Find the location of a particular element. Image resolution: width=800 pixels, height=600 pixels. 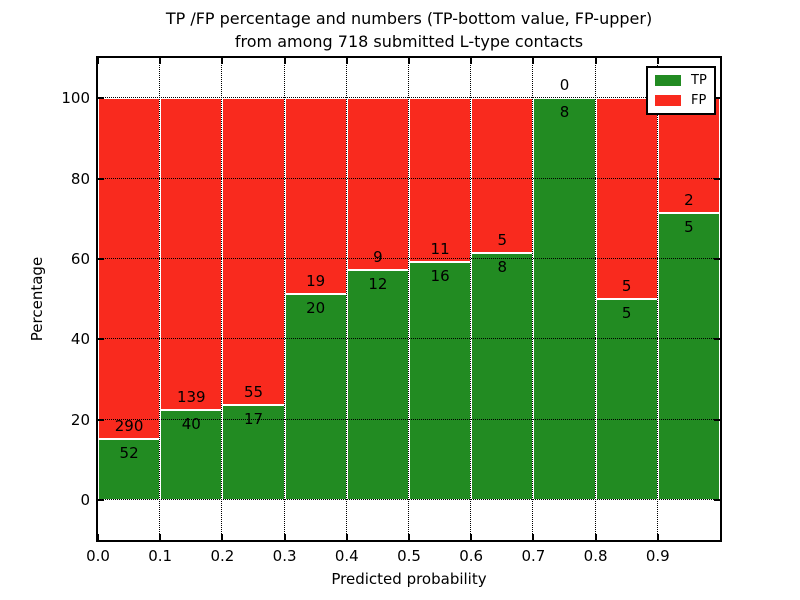

legend: TP FP is located at coordinates (681, 90).